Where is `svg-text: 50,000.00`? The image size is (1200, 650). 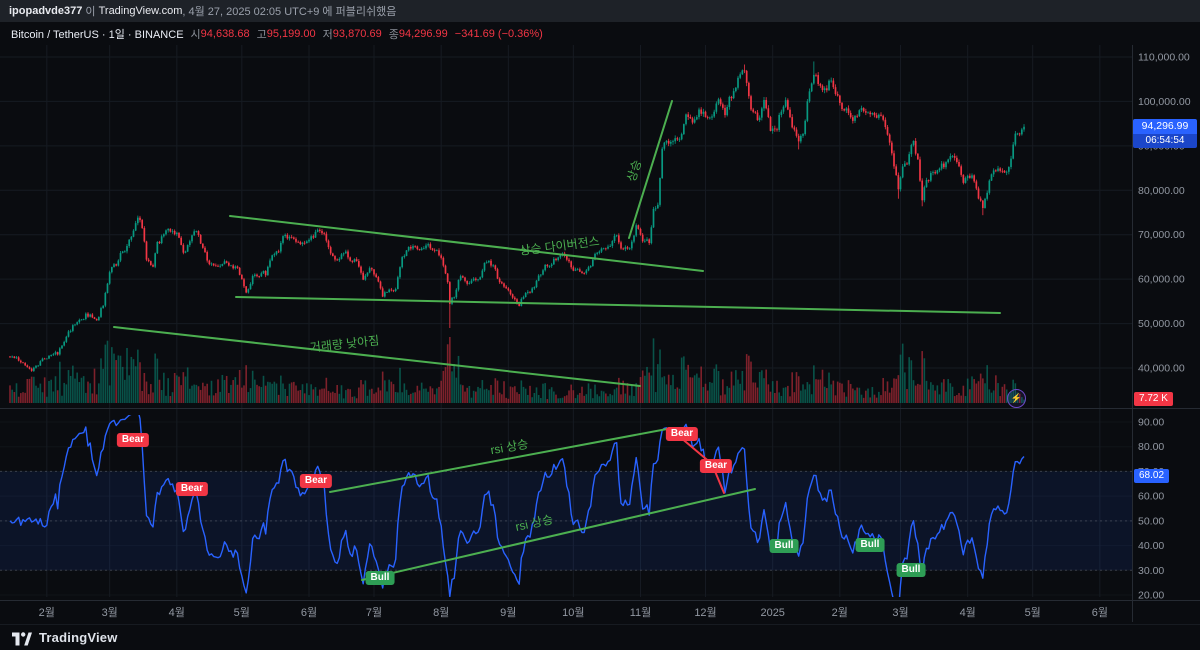
svg-text: 50,000.00 is located at coordinates (1161, 324).